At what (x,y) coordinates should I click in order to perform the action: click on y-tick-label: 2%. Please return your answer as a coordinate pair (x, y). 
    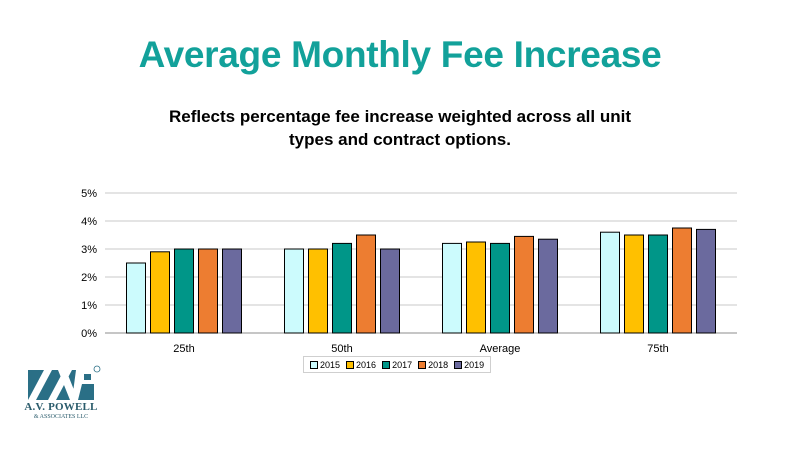
    Looking at the image, I should click on (89, 278).